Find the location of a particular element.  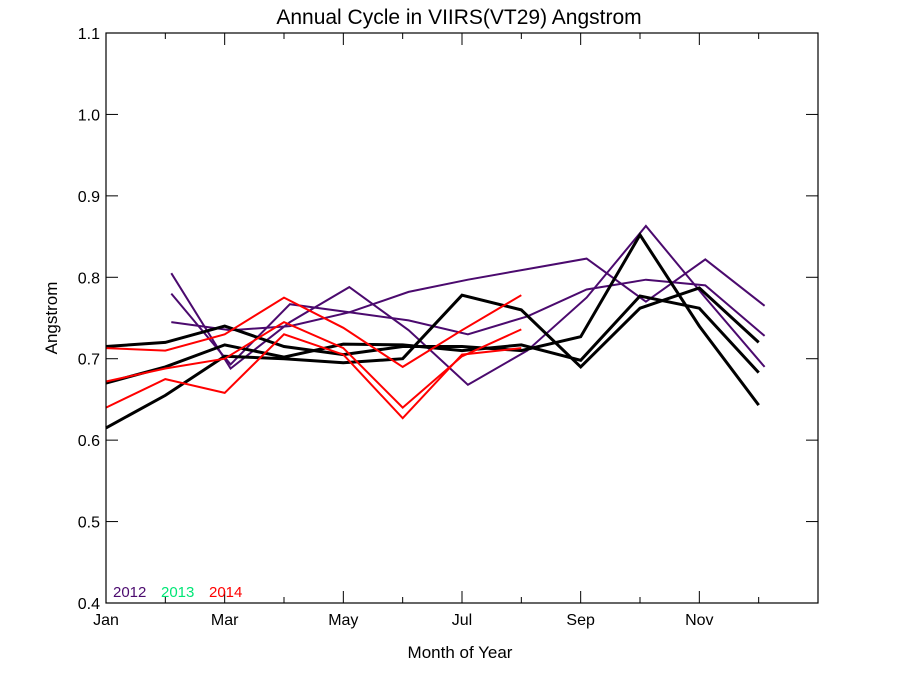

x-tick-label: Jan is located at coordinates (106, 620).